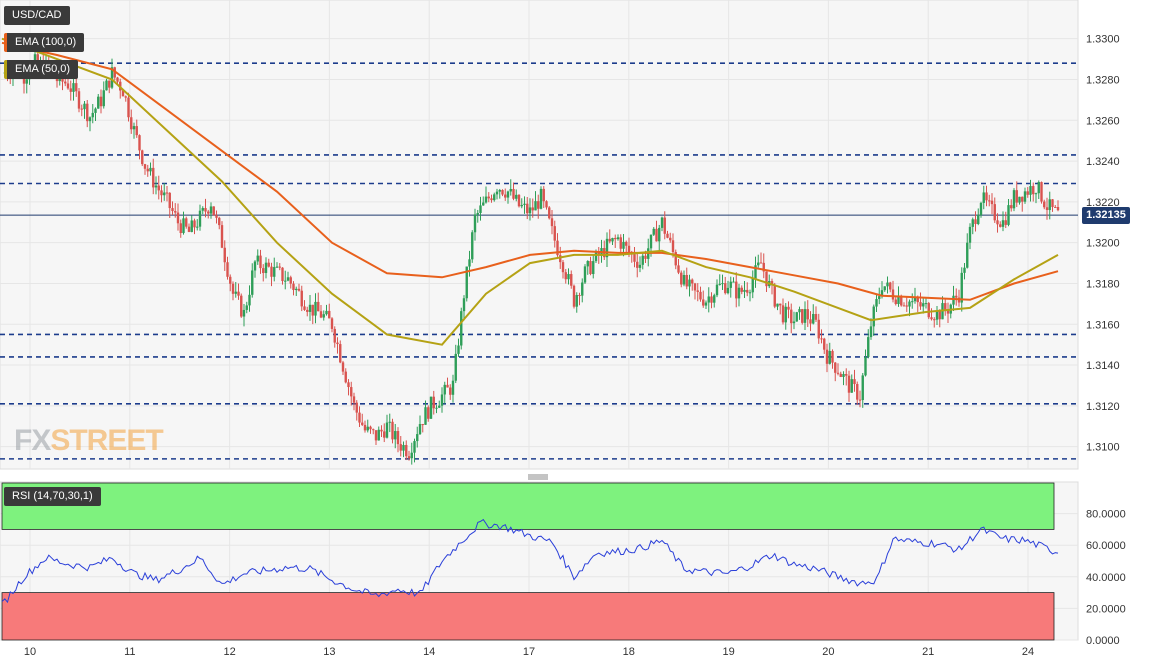 The width and height of the screenshot is (1149, 669). Describe the element at coordinates (528, 506) in the screenshot. I see `rsi-overbought-zone` at that location.